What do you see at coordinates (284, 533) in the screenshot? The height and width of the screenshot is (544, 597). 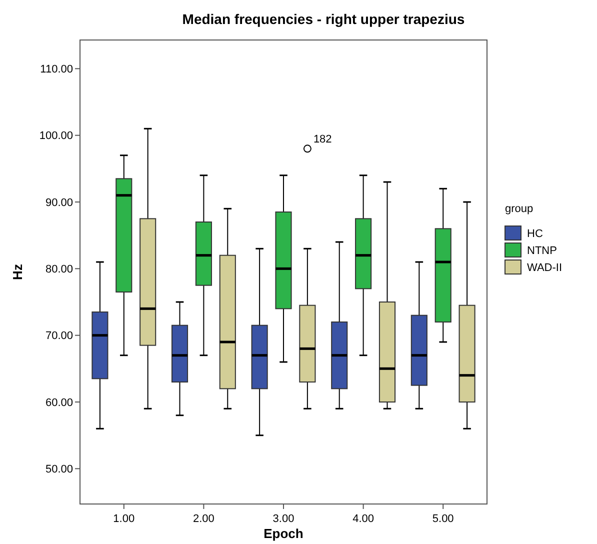 I see `x-axis-title: Epoch` at bounding box center [284, 533].